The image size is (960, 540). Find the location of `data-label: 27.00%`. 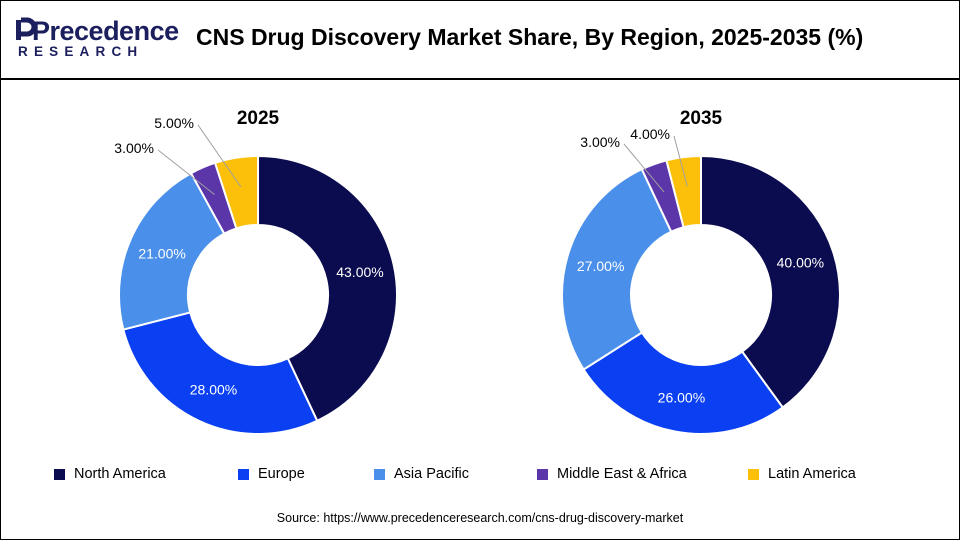

data-label: 27.00% is located at coordinates (600, 266).